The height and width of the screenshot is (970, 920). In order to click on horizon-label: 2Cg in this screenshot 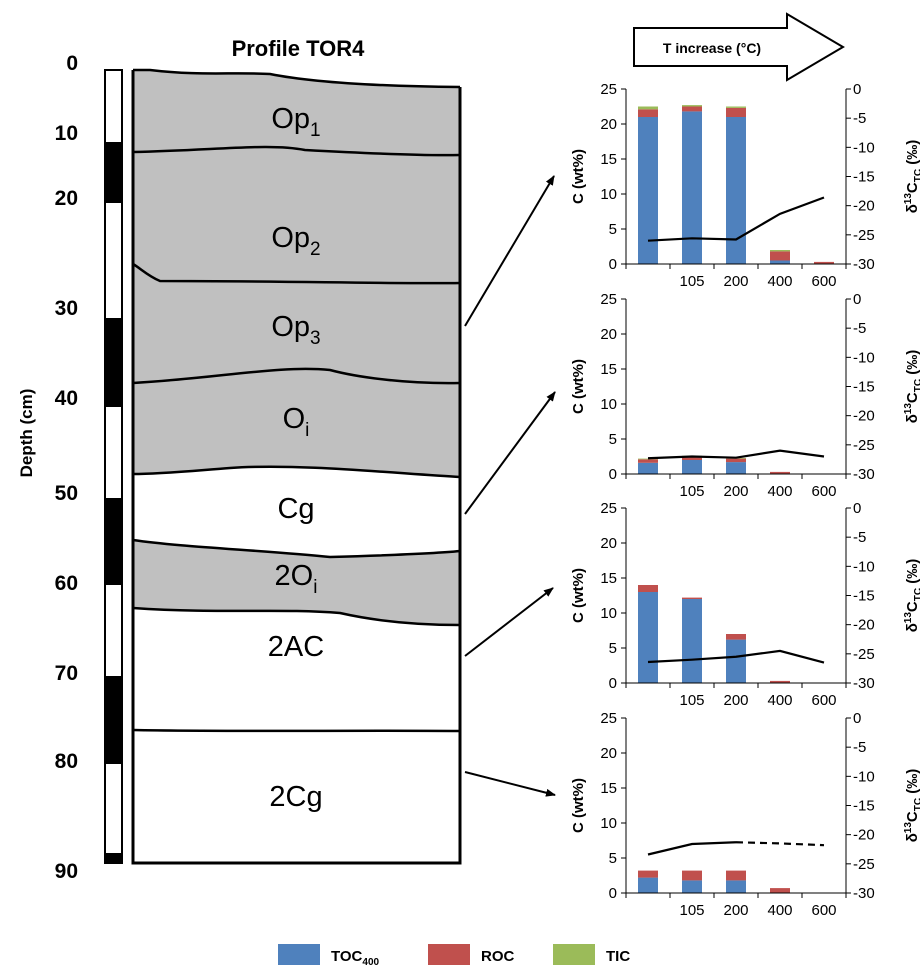, I will do `click(295, 797)`.